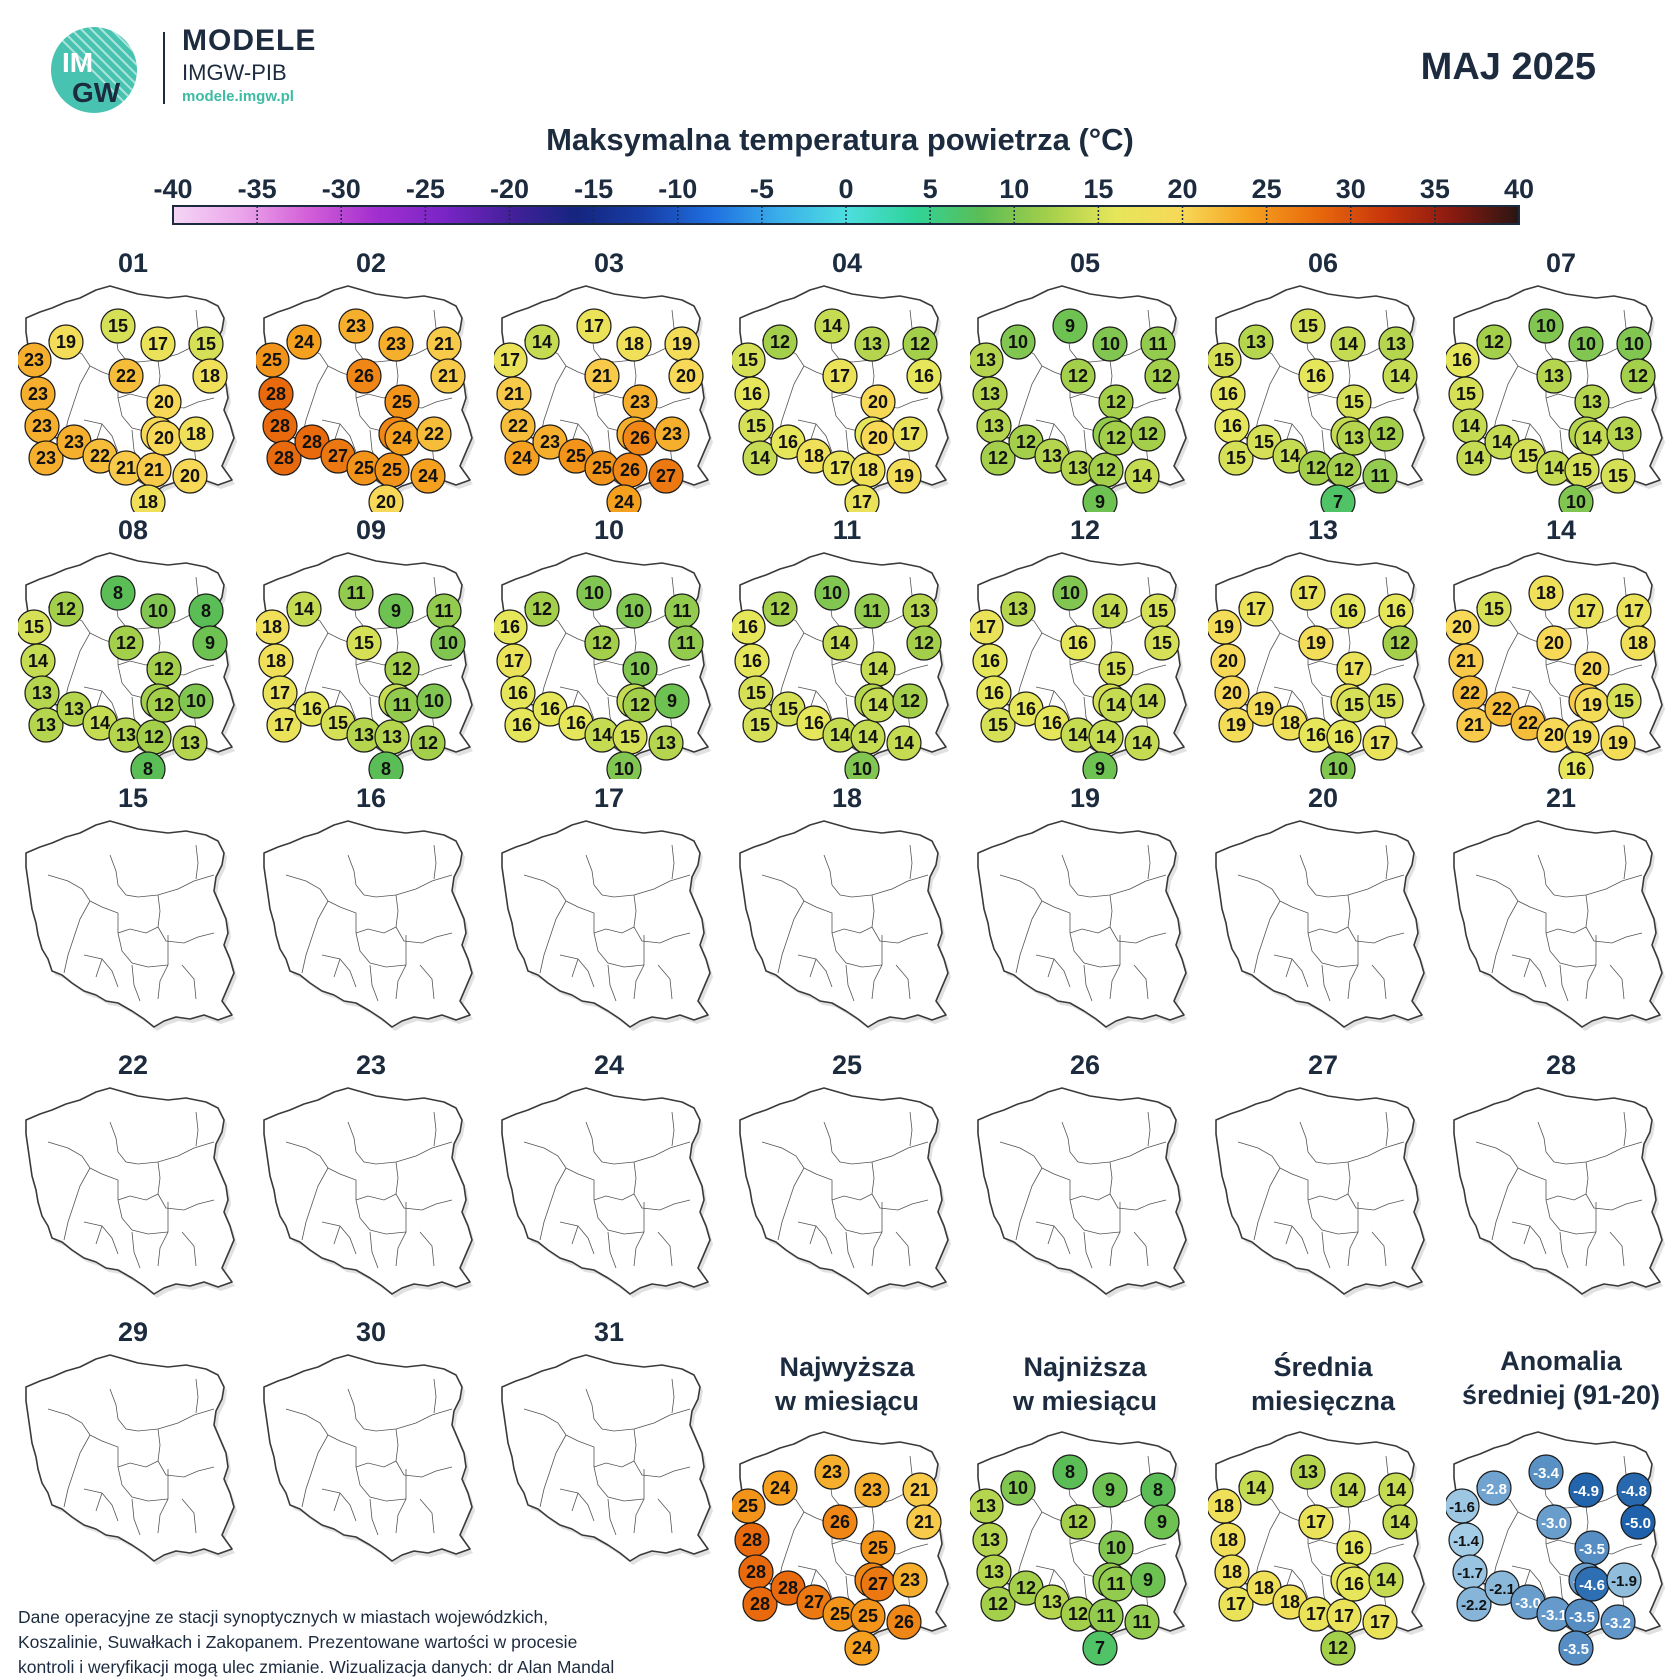 This screenshot has width=1680, height=1680. What do you see at coordinates (1018, 609) in the screenshot?
I see `station-marker: 13` at bounding box center [1018, 609].